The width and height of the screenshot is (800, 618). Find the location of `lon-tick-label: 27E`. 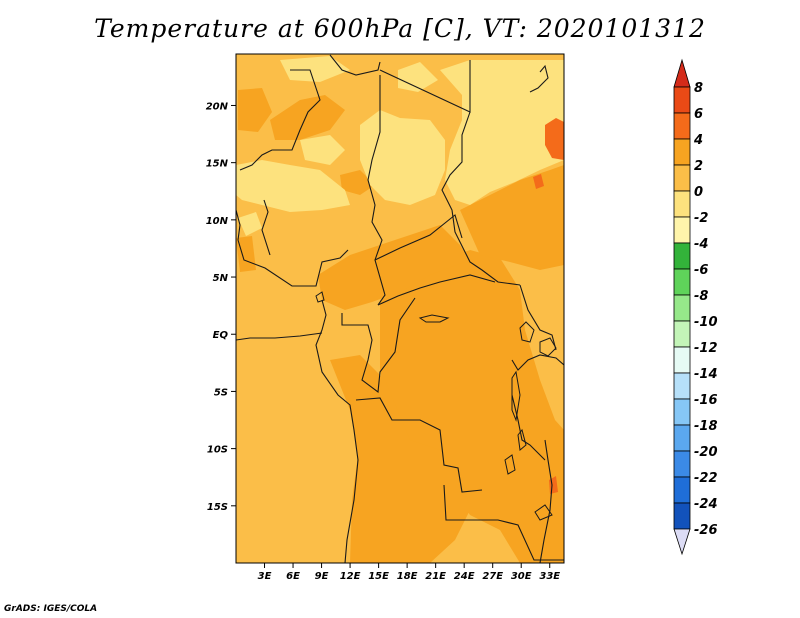

lon-tick-label: 27E is located at coordinates (492, 576).